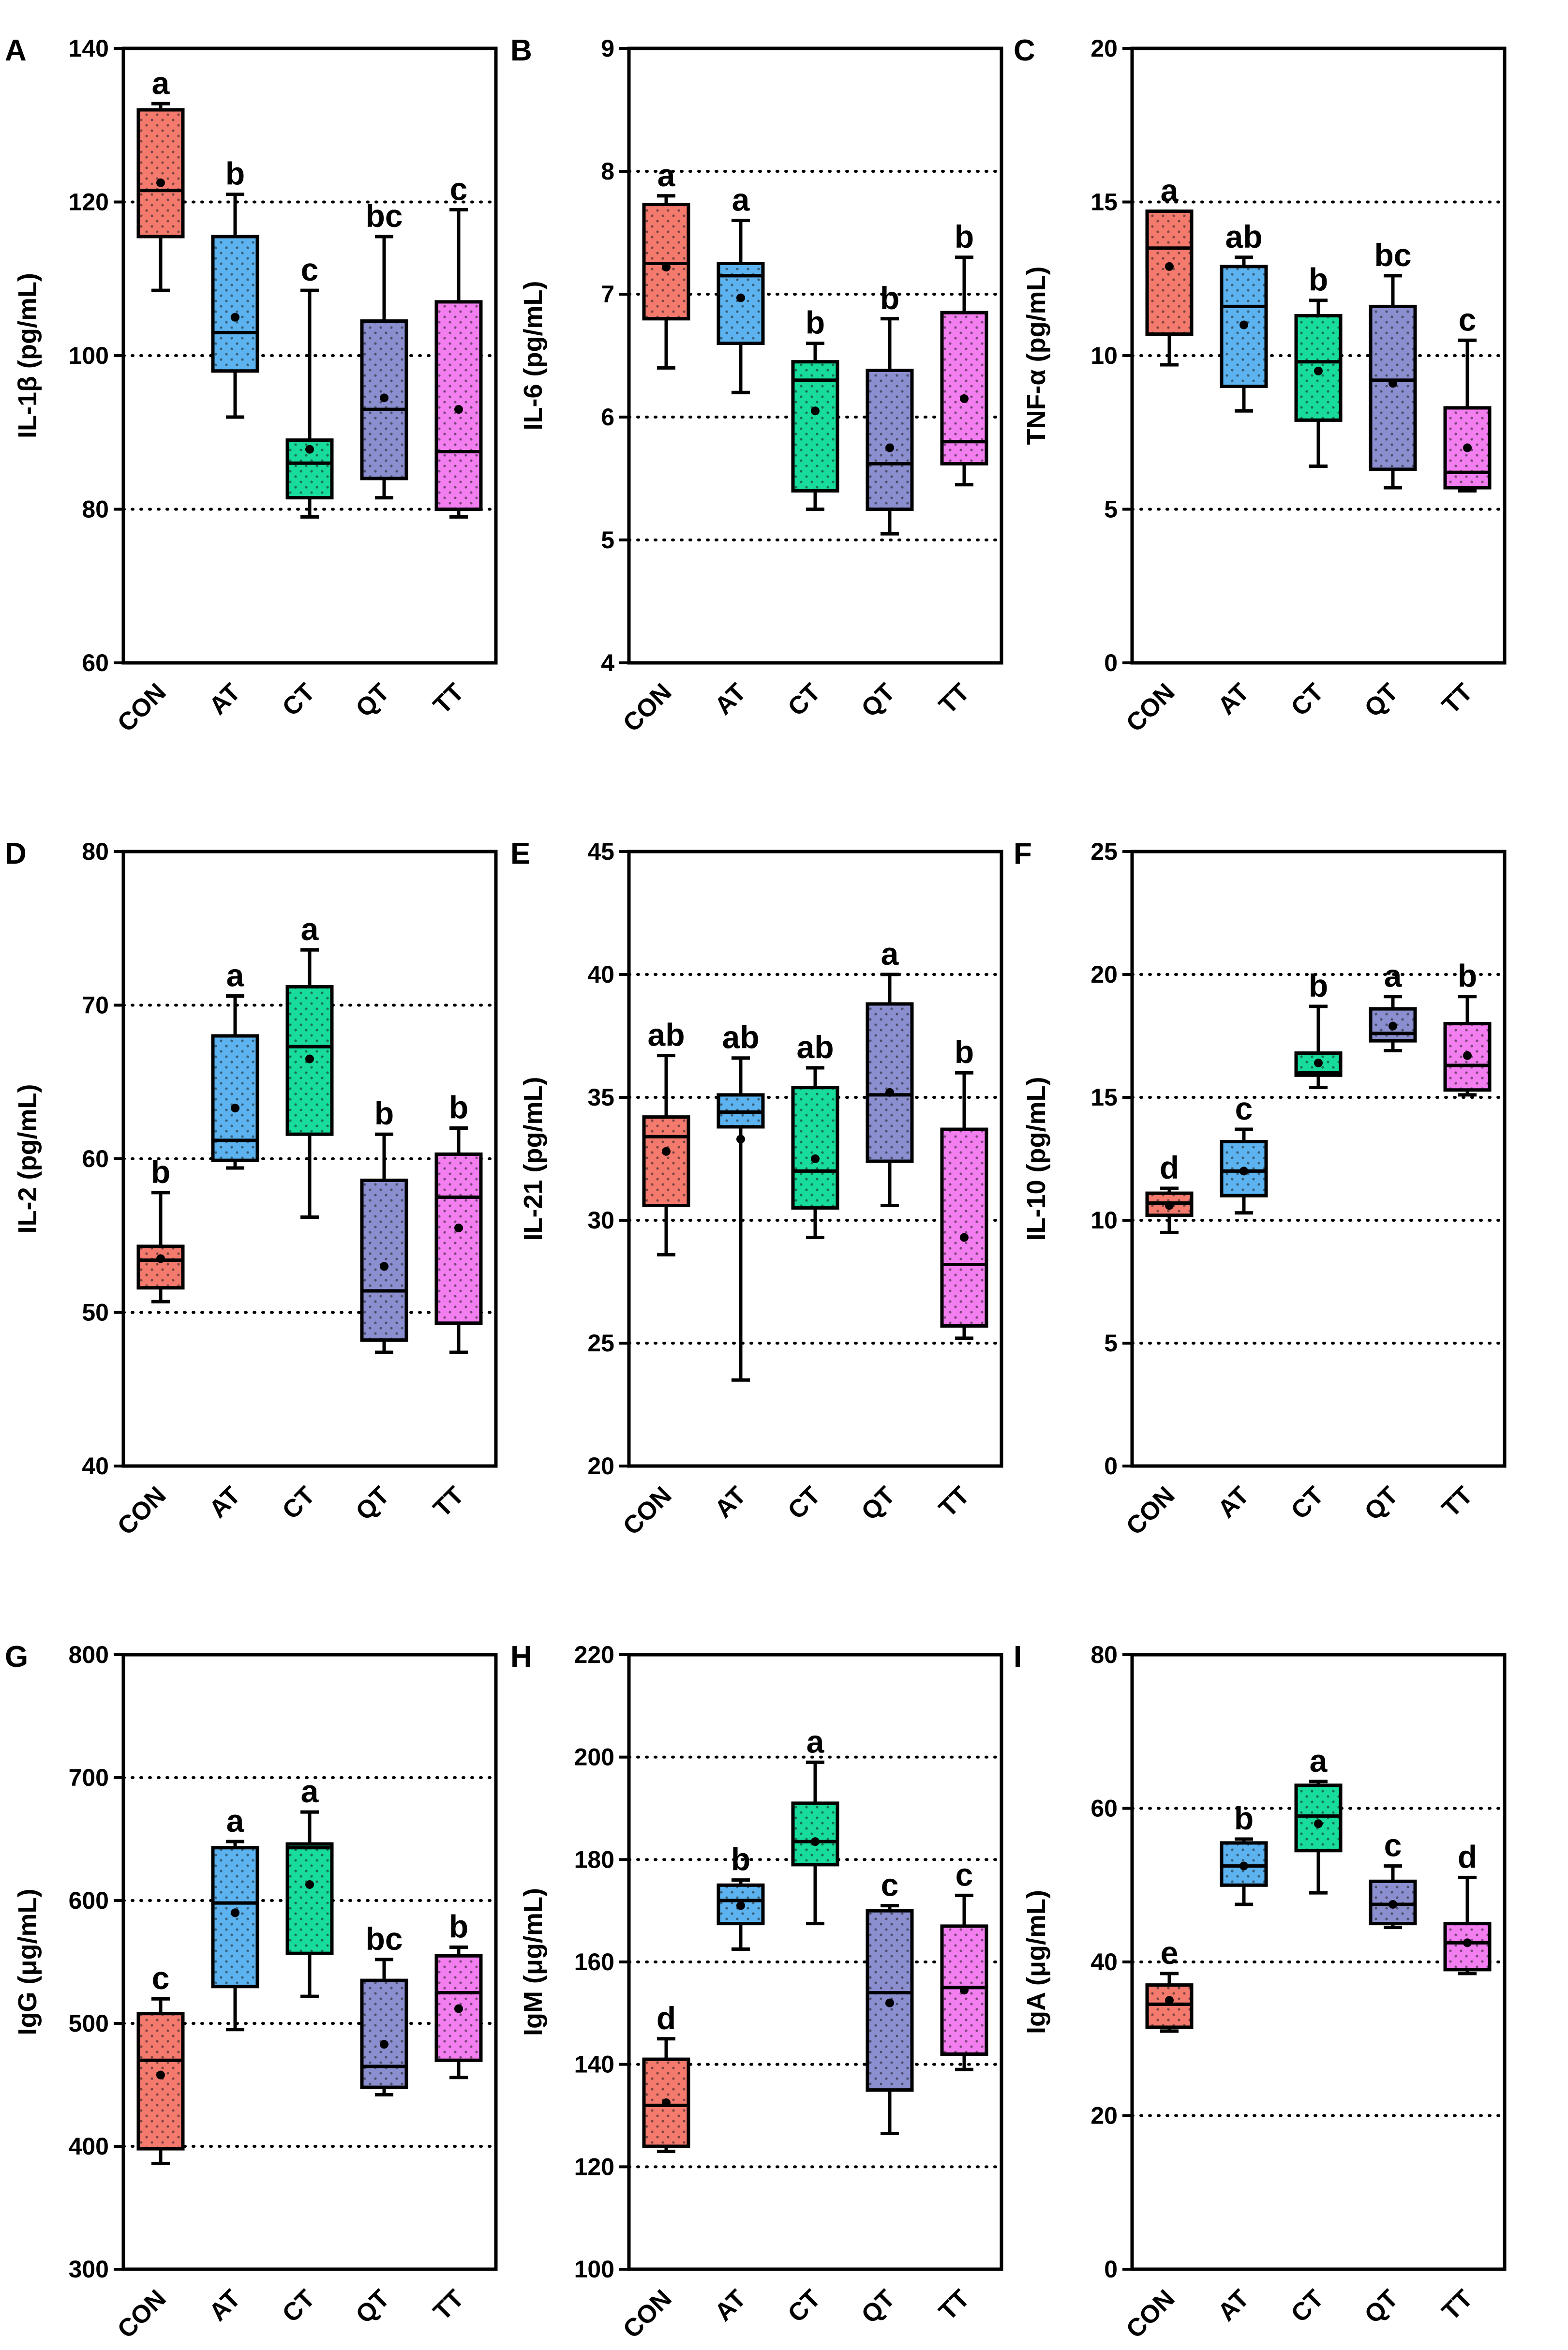  I want to click on box-qt: bc, so click(384, 2008).